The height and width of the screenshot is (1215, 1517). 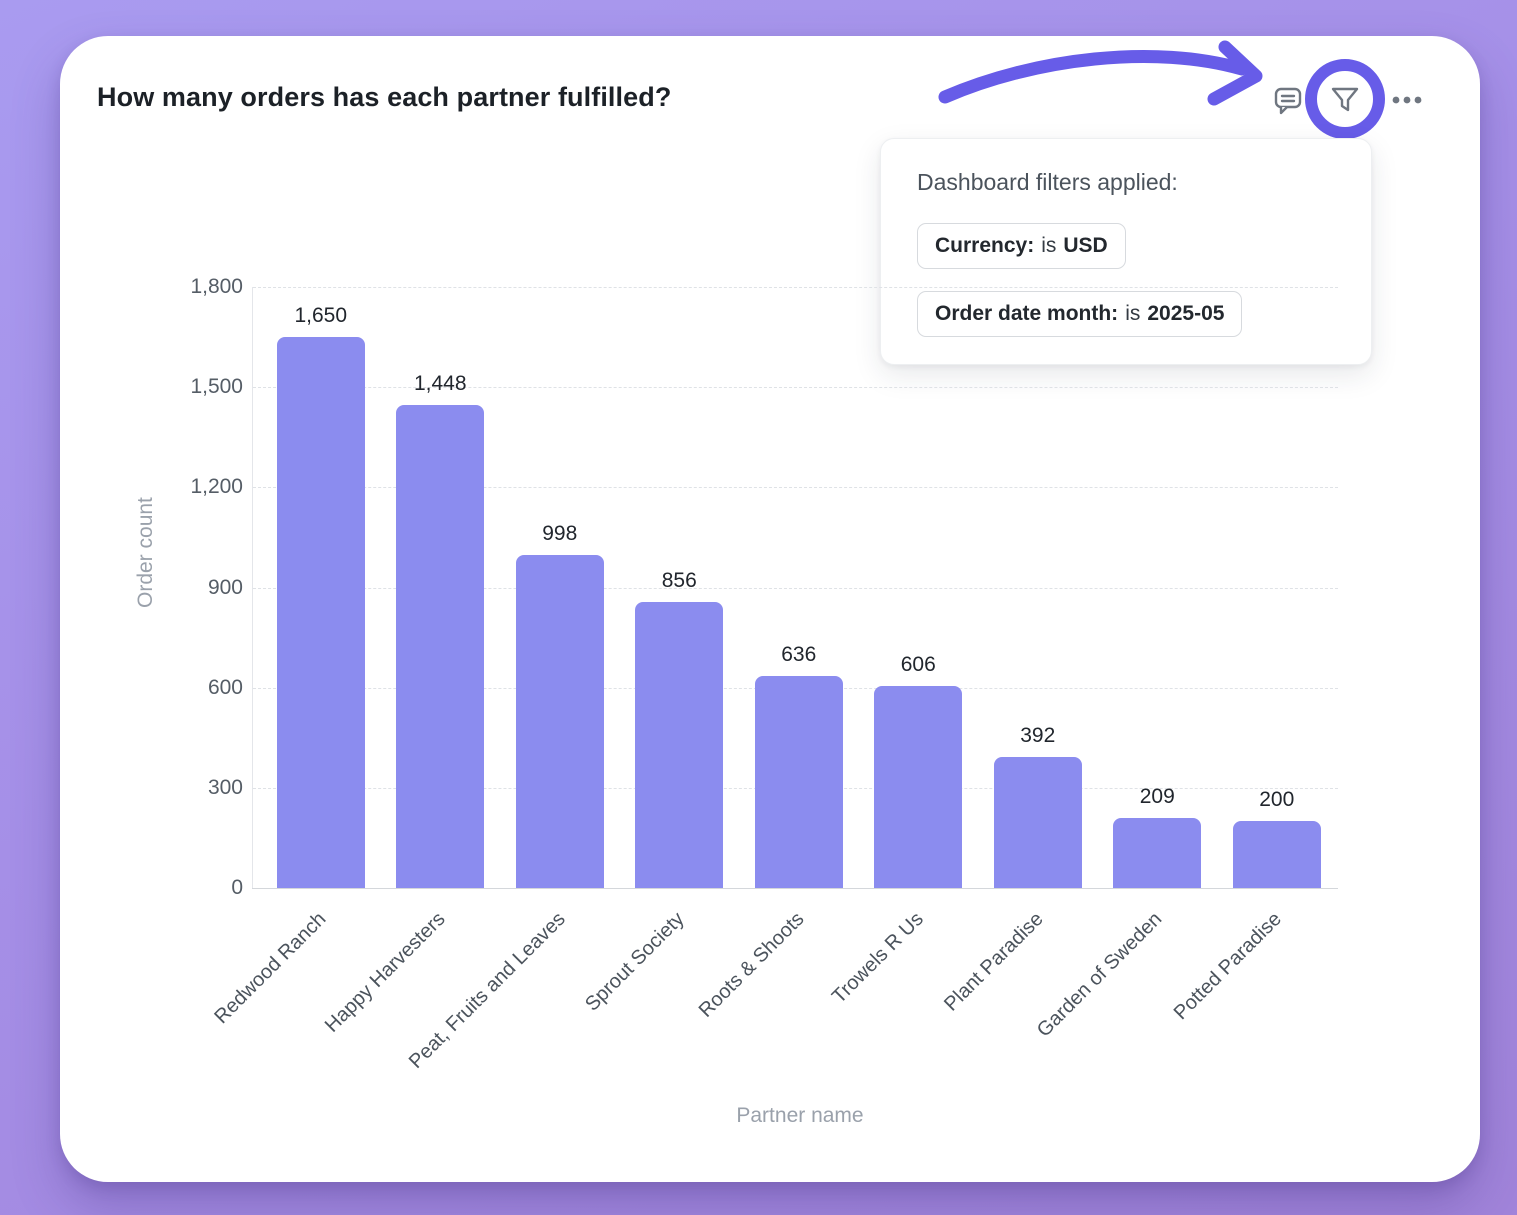 I want to click on bar-trowels-r-us, so click(x=918, y=786).